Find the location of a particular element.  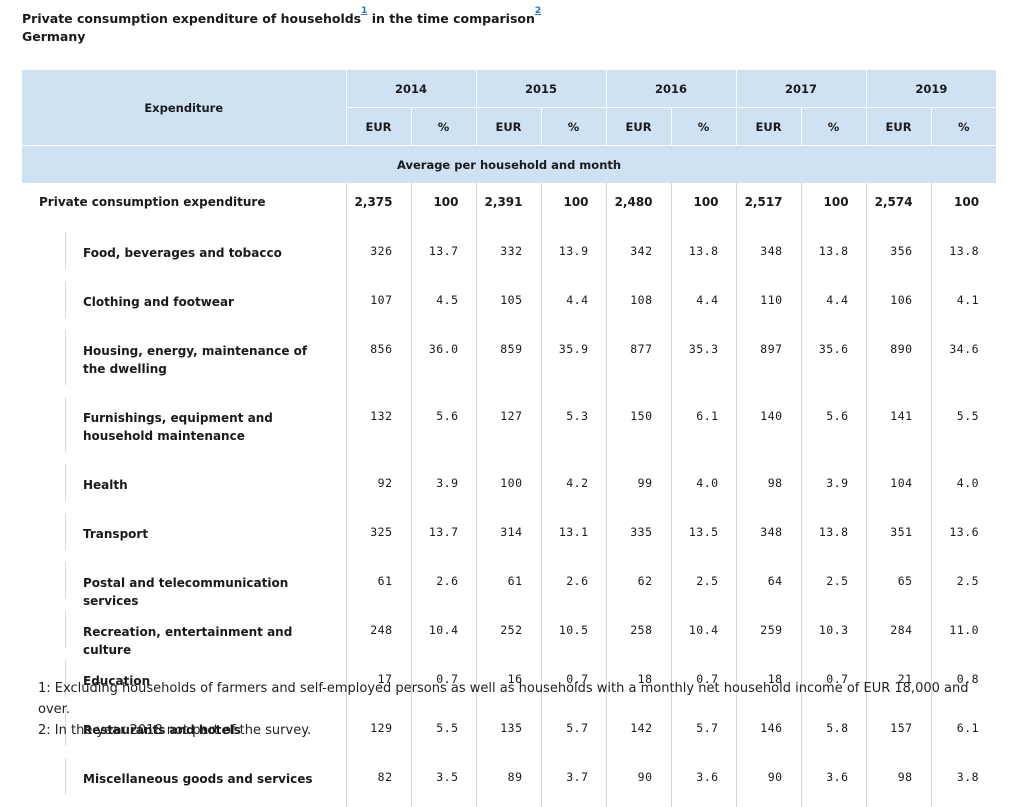

cell-eur: 127 is located at coordinates (508, 430).